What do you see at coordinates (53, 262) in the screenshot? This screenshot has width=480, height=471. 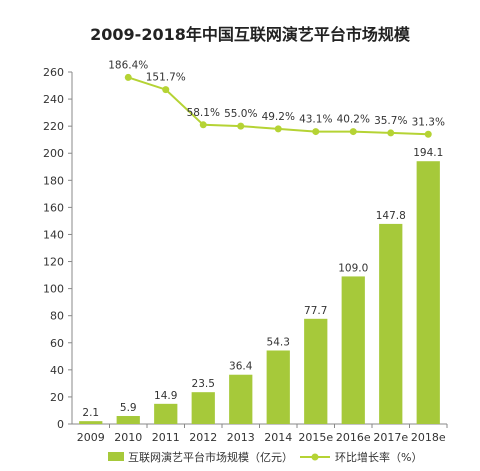 I see `y-tick-label: 120` at bounding box center [53, 262].